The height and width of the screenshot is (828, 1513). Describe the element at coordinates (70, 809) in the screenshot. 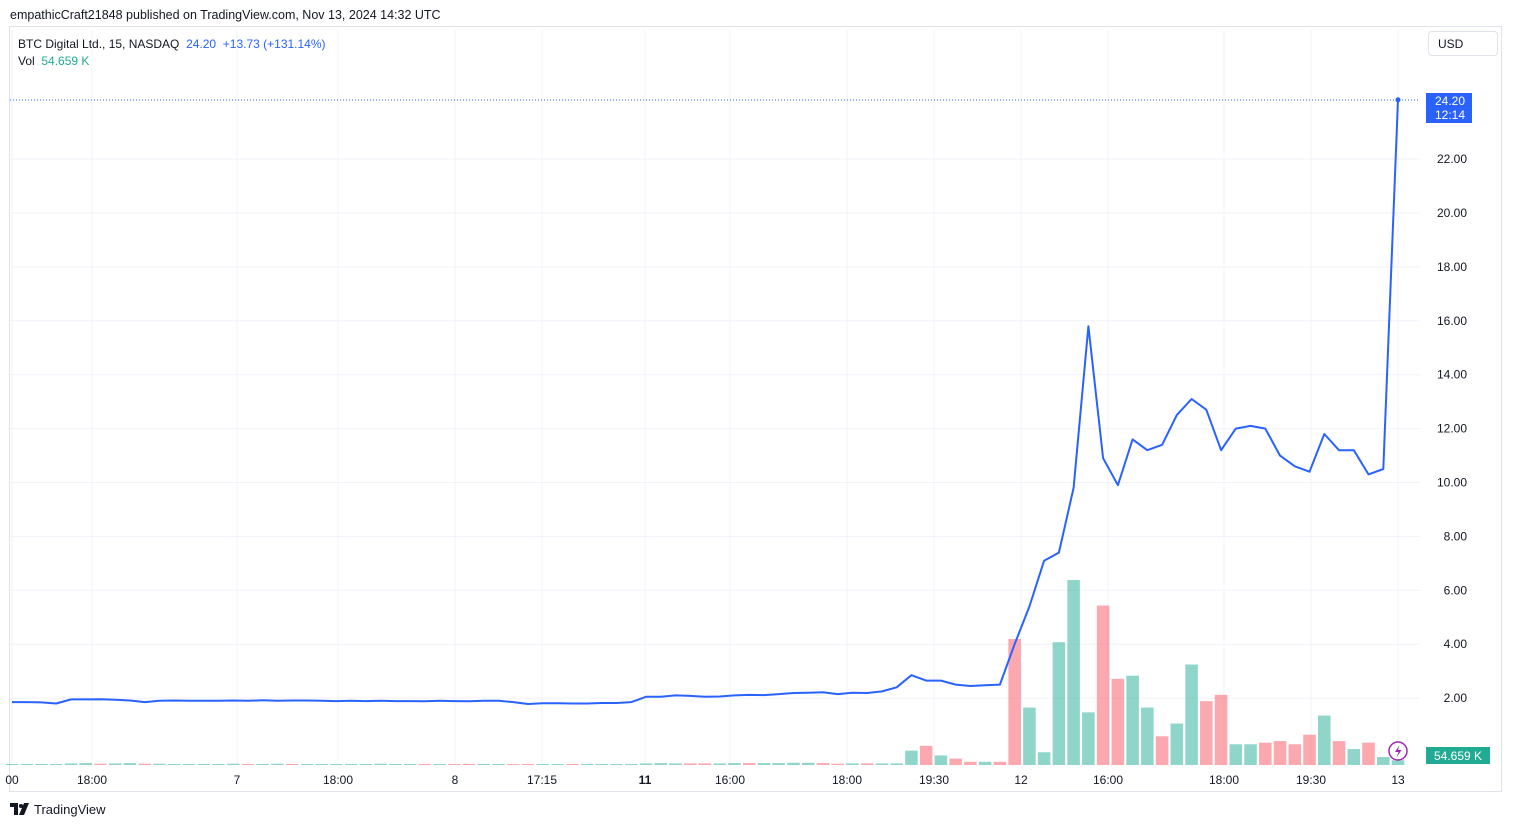

I see `footer-brand: TradingView` at that location.